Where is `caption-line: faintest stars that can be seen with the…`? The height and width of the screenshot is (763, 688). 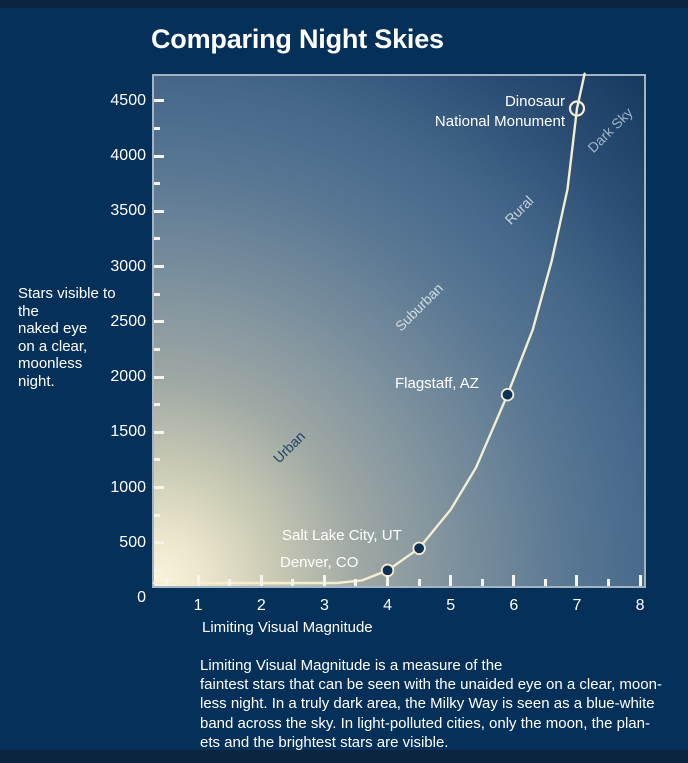
caption-line: faintest stars that can be seen with the… is located at coordinates (431, 685).